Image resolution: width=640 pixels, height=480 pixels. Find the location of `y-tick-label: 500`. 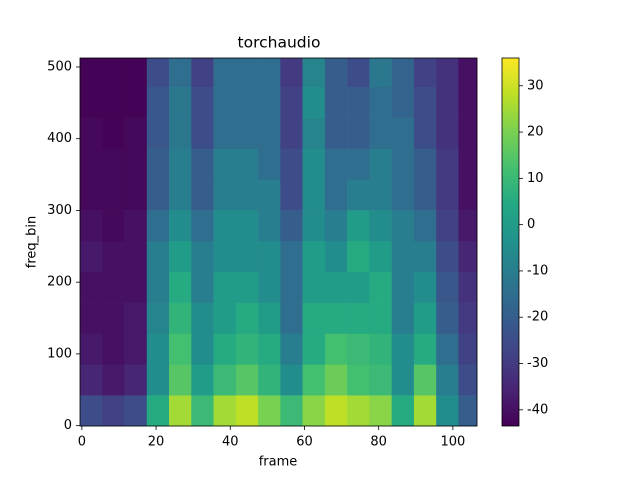

y-tick-label: 500 is located at coordinates (59, 66).